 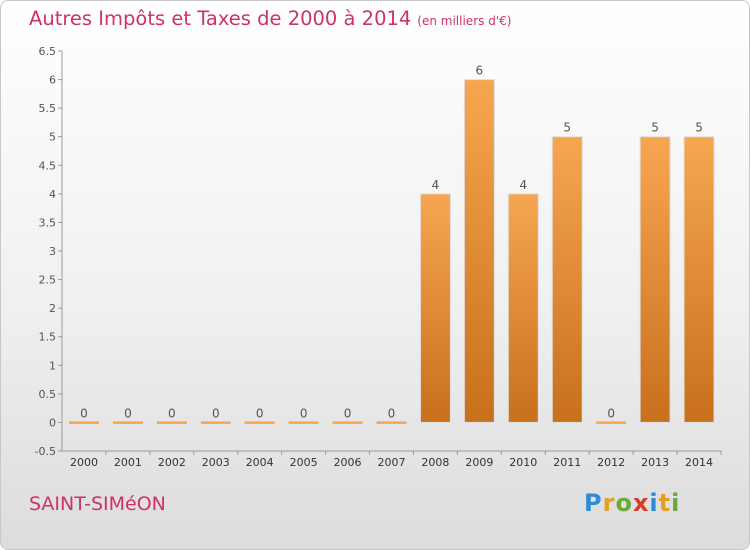 I want to click on y-tick-label: 2, so click(x=52, y=308).